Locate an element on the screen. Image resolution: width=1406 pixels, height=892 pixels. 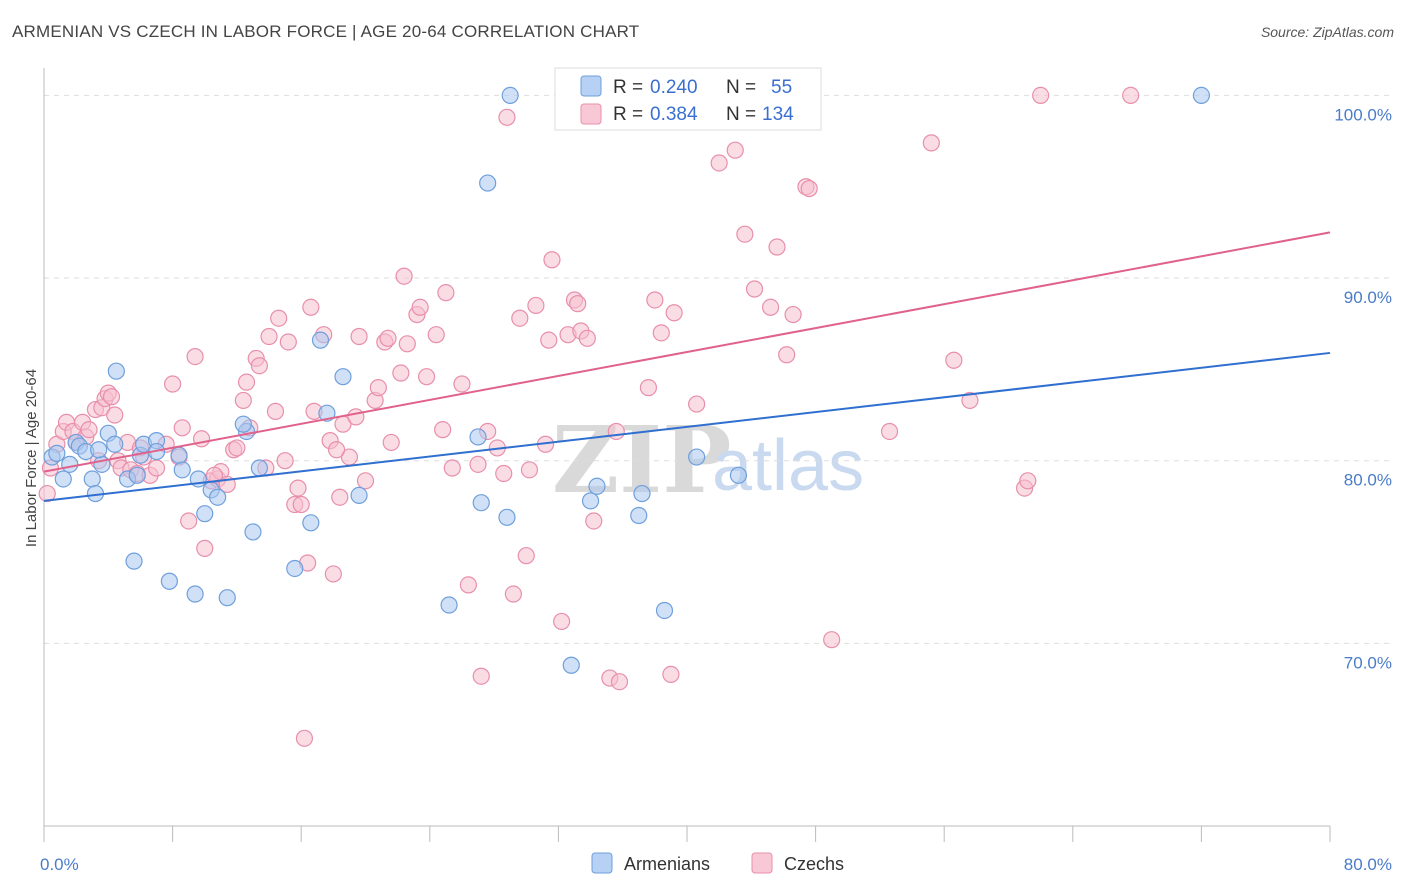
legend-armenians-n-label: N = is located at coordinates (741, 87).